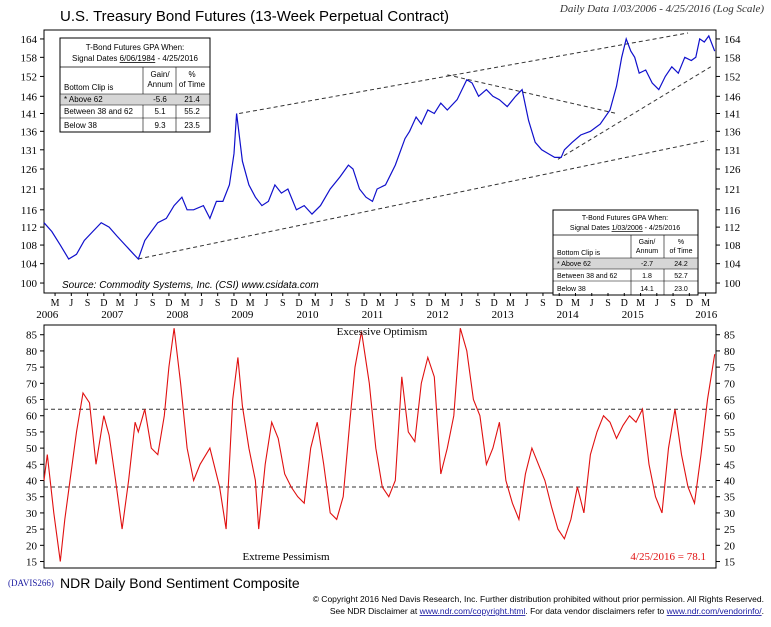  What do you see at coordinates (726, 449) in the screenshot?
I see `lower-y-axis-right: 15 20 25 30 35 40 45 50 55 60 65 70 75 80 85` at bounding box center [726, 449].